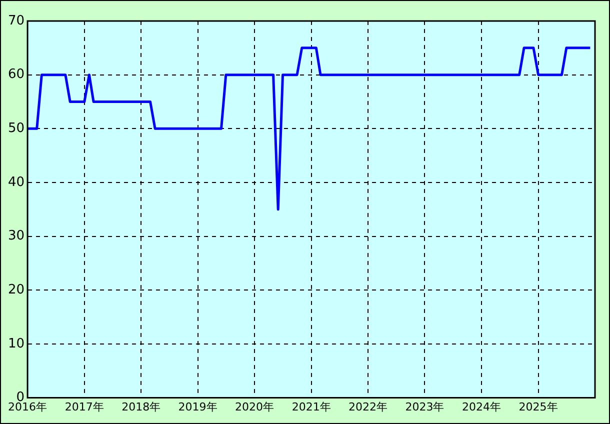 The width and height of the screenshot is (610, 424). I want to click on y-tick-label: 60, so click(16, 74).